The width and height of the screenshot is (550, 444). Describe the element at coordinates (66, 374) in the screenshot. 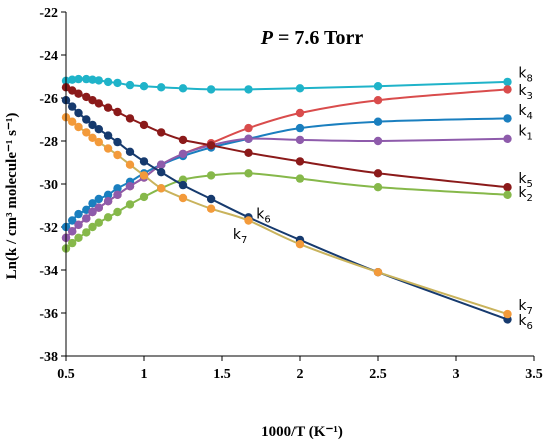

I see `x-tick-label: 0.5` at that location.